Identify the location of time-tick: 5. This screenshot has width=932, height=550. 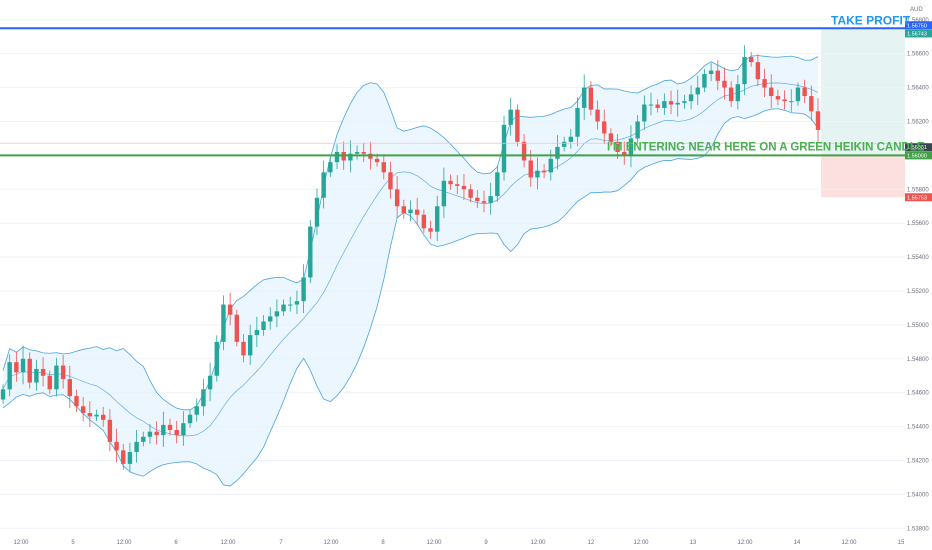
(73, 543).